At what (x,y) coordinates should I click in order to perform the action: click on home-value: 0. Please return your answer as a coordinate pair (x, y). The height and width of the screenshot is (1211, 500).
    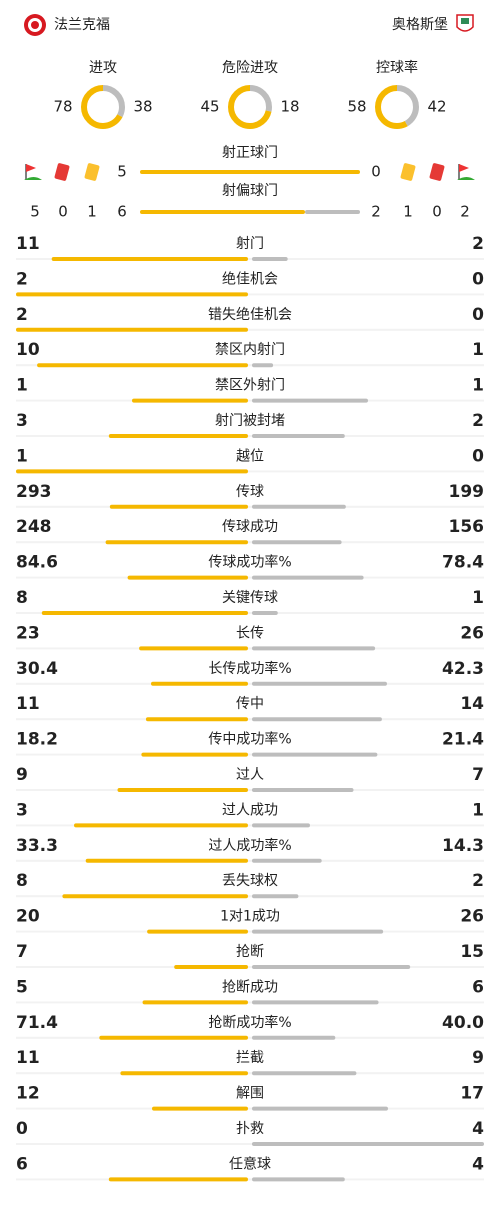
    Looking at the image, I should click on (22, 1129).